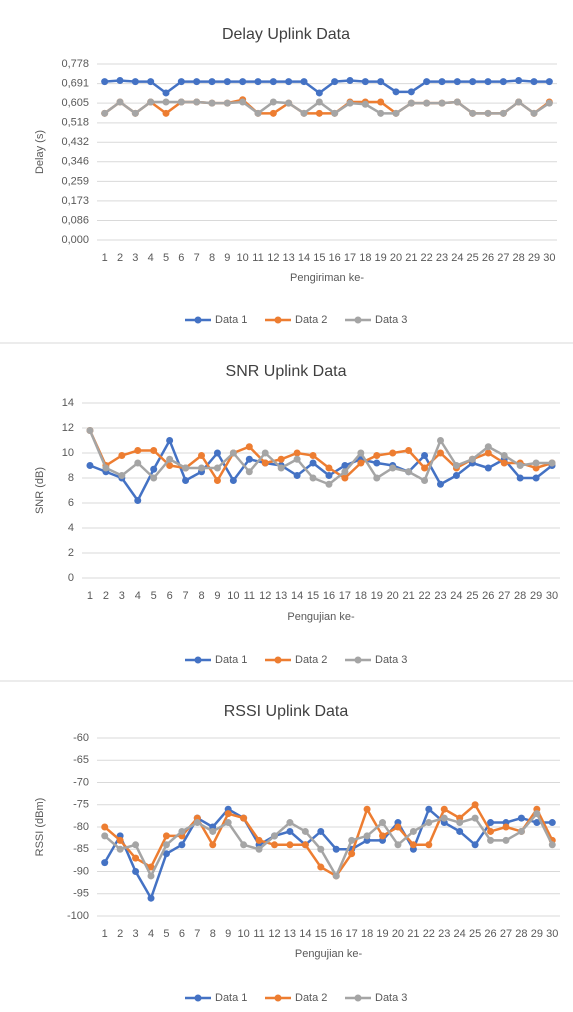 The image size is (573, 1012). What do you see at coordinates (81, 782) in the screenshot?
I see `y-tick-label: -70` at bounding box center [81, 782].